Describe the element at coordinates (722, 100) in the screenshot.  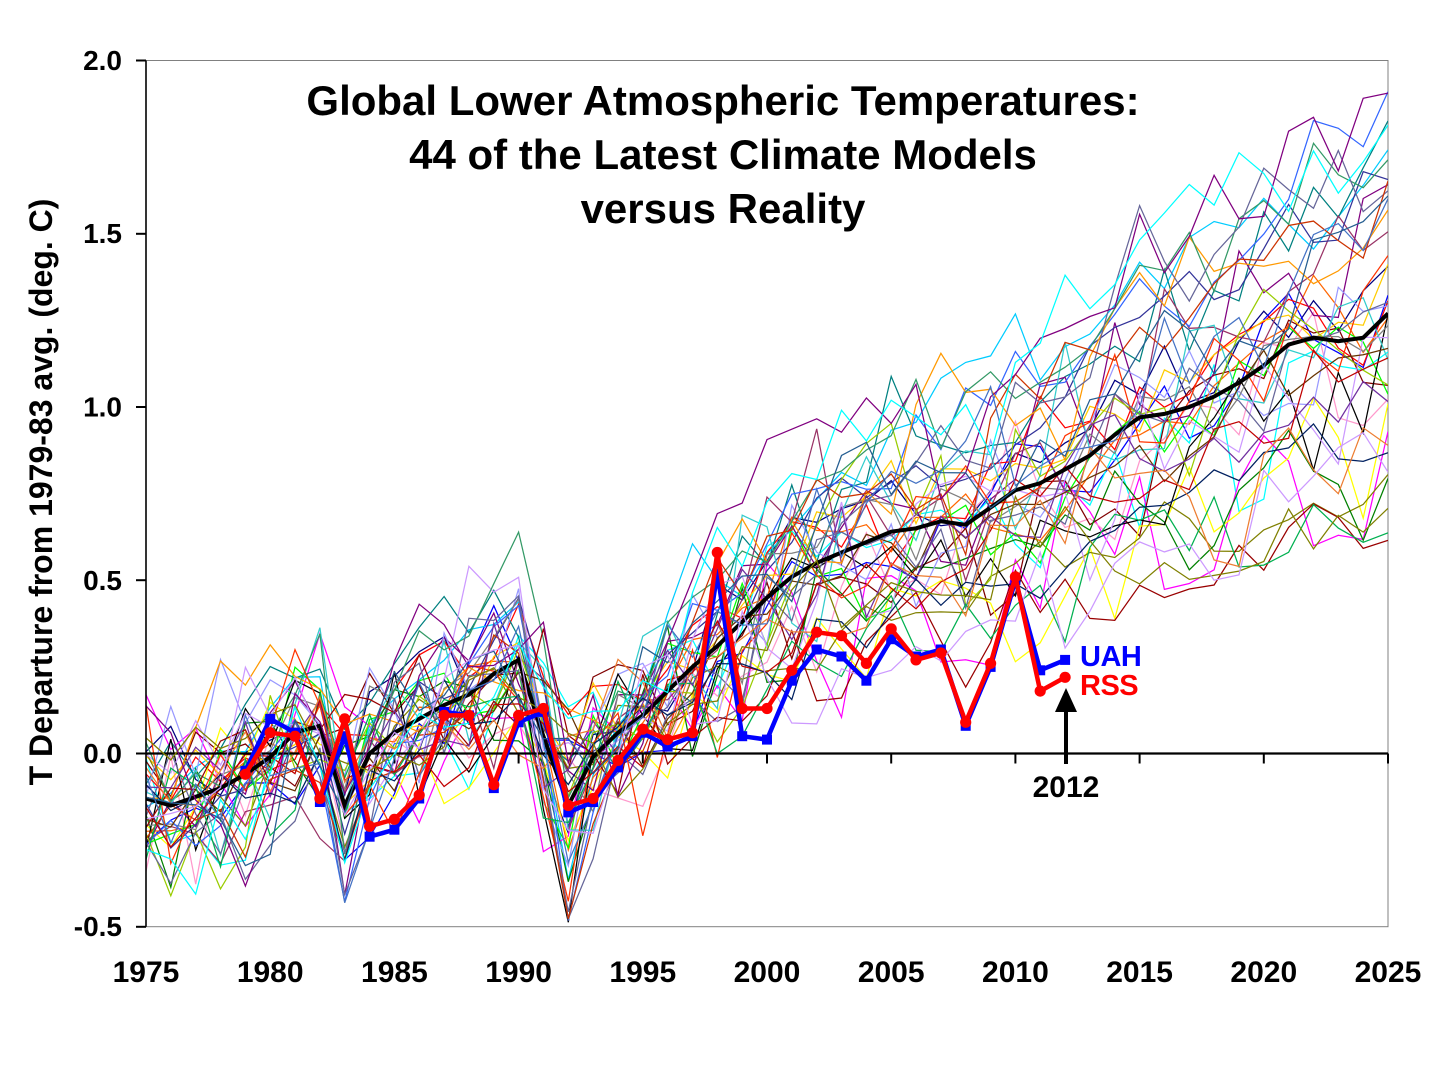
I see `svg-text:Global Lower Atmospheric Tempe: Global Lower Atmospheric Temperatures:` at that location.